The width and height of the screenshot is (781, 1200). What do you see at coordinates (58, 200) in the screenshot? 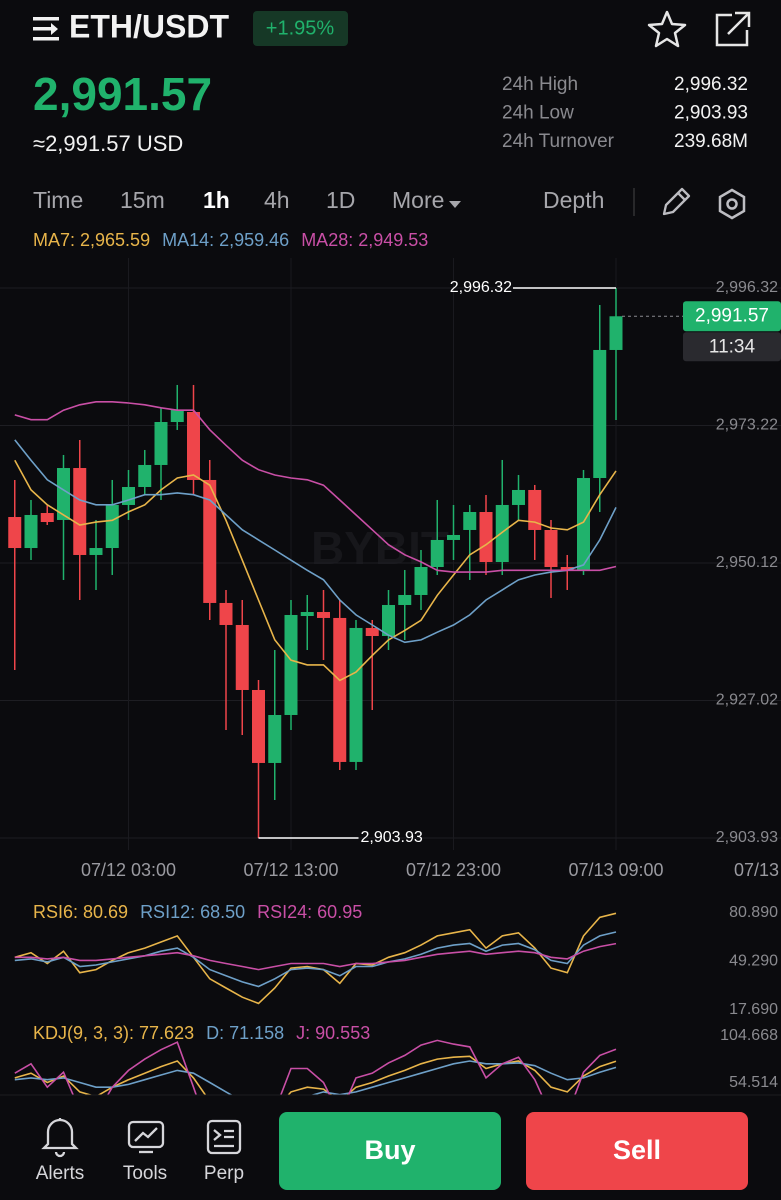
I see `tab: Time` at bounding box center [58, 200].